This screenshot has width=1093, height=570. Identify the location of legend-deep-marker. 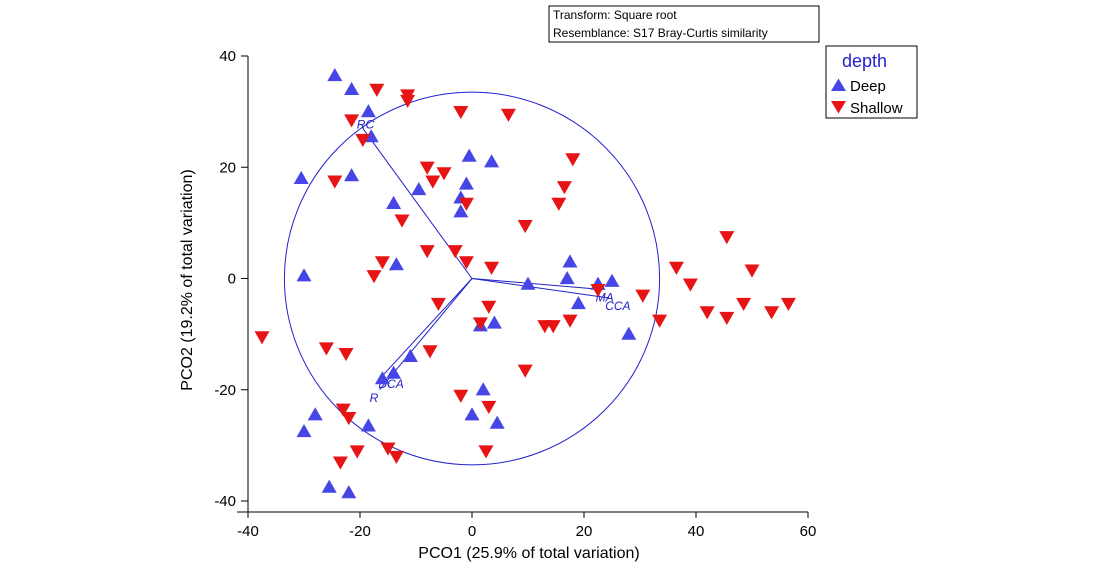
(838, 84).